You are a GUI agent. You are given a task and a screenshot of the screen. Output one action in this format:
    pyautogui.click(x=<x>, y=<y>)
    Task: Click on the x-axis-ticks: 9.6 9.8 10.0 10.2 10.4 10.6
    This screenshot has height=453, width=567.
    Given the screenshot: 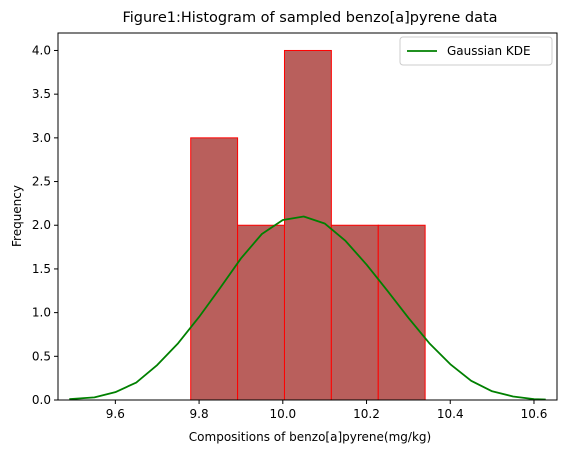 What is the action you would take?
    pyautogui.click(x=327, y=410)
    